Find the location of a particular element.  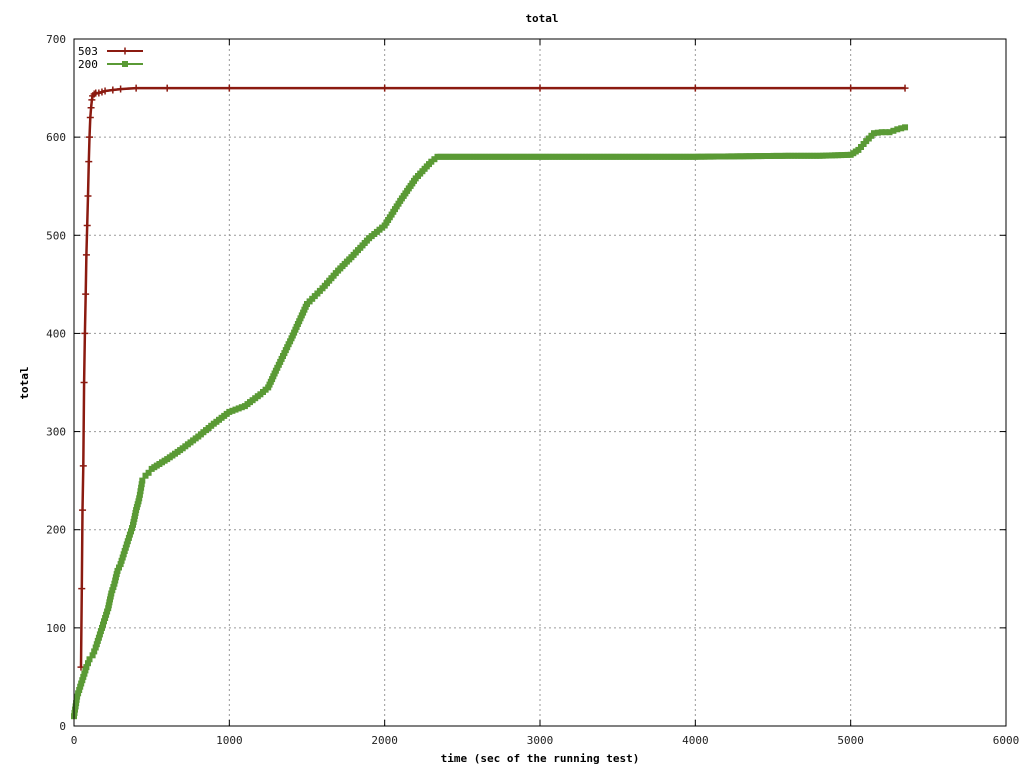

legend-label: 200 is located at coordinates (88, 64).